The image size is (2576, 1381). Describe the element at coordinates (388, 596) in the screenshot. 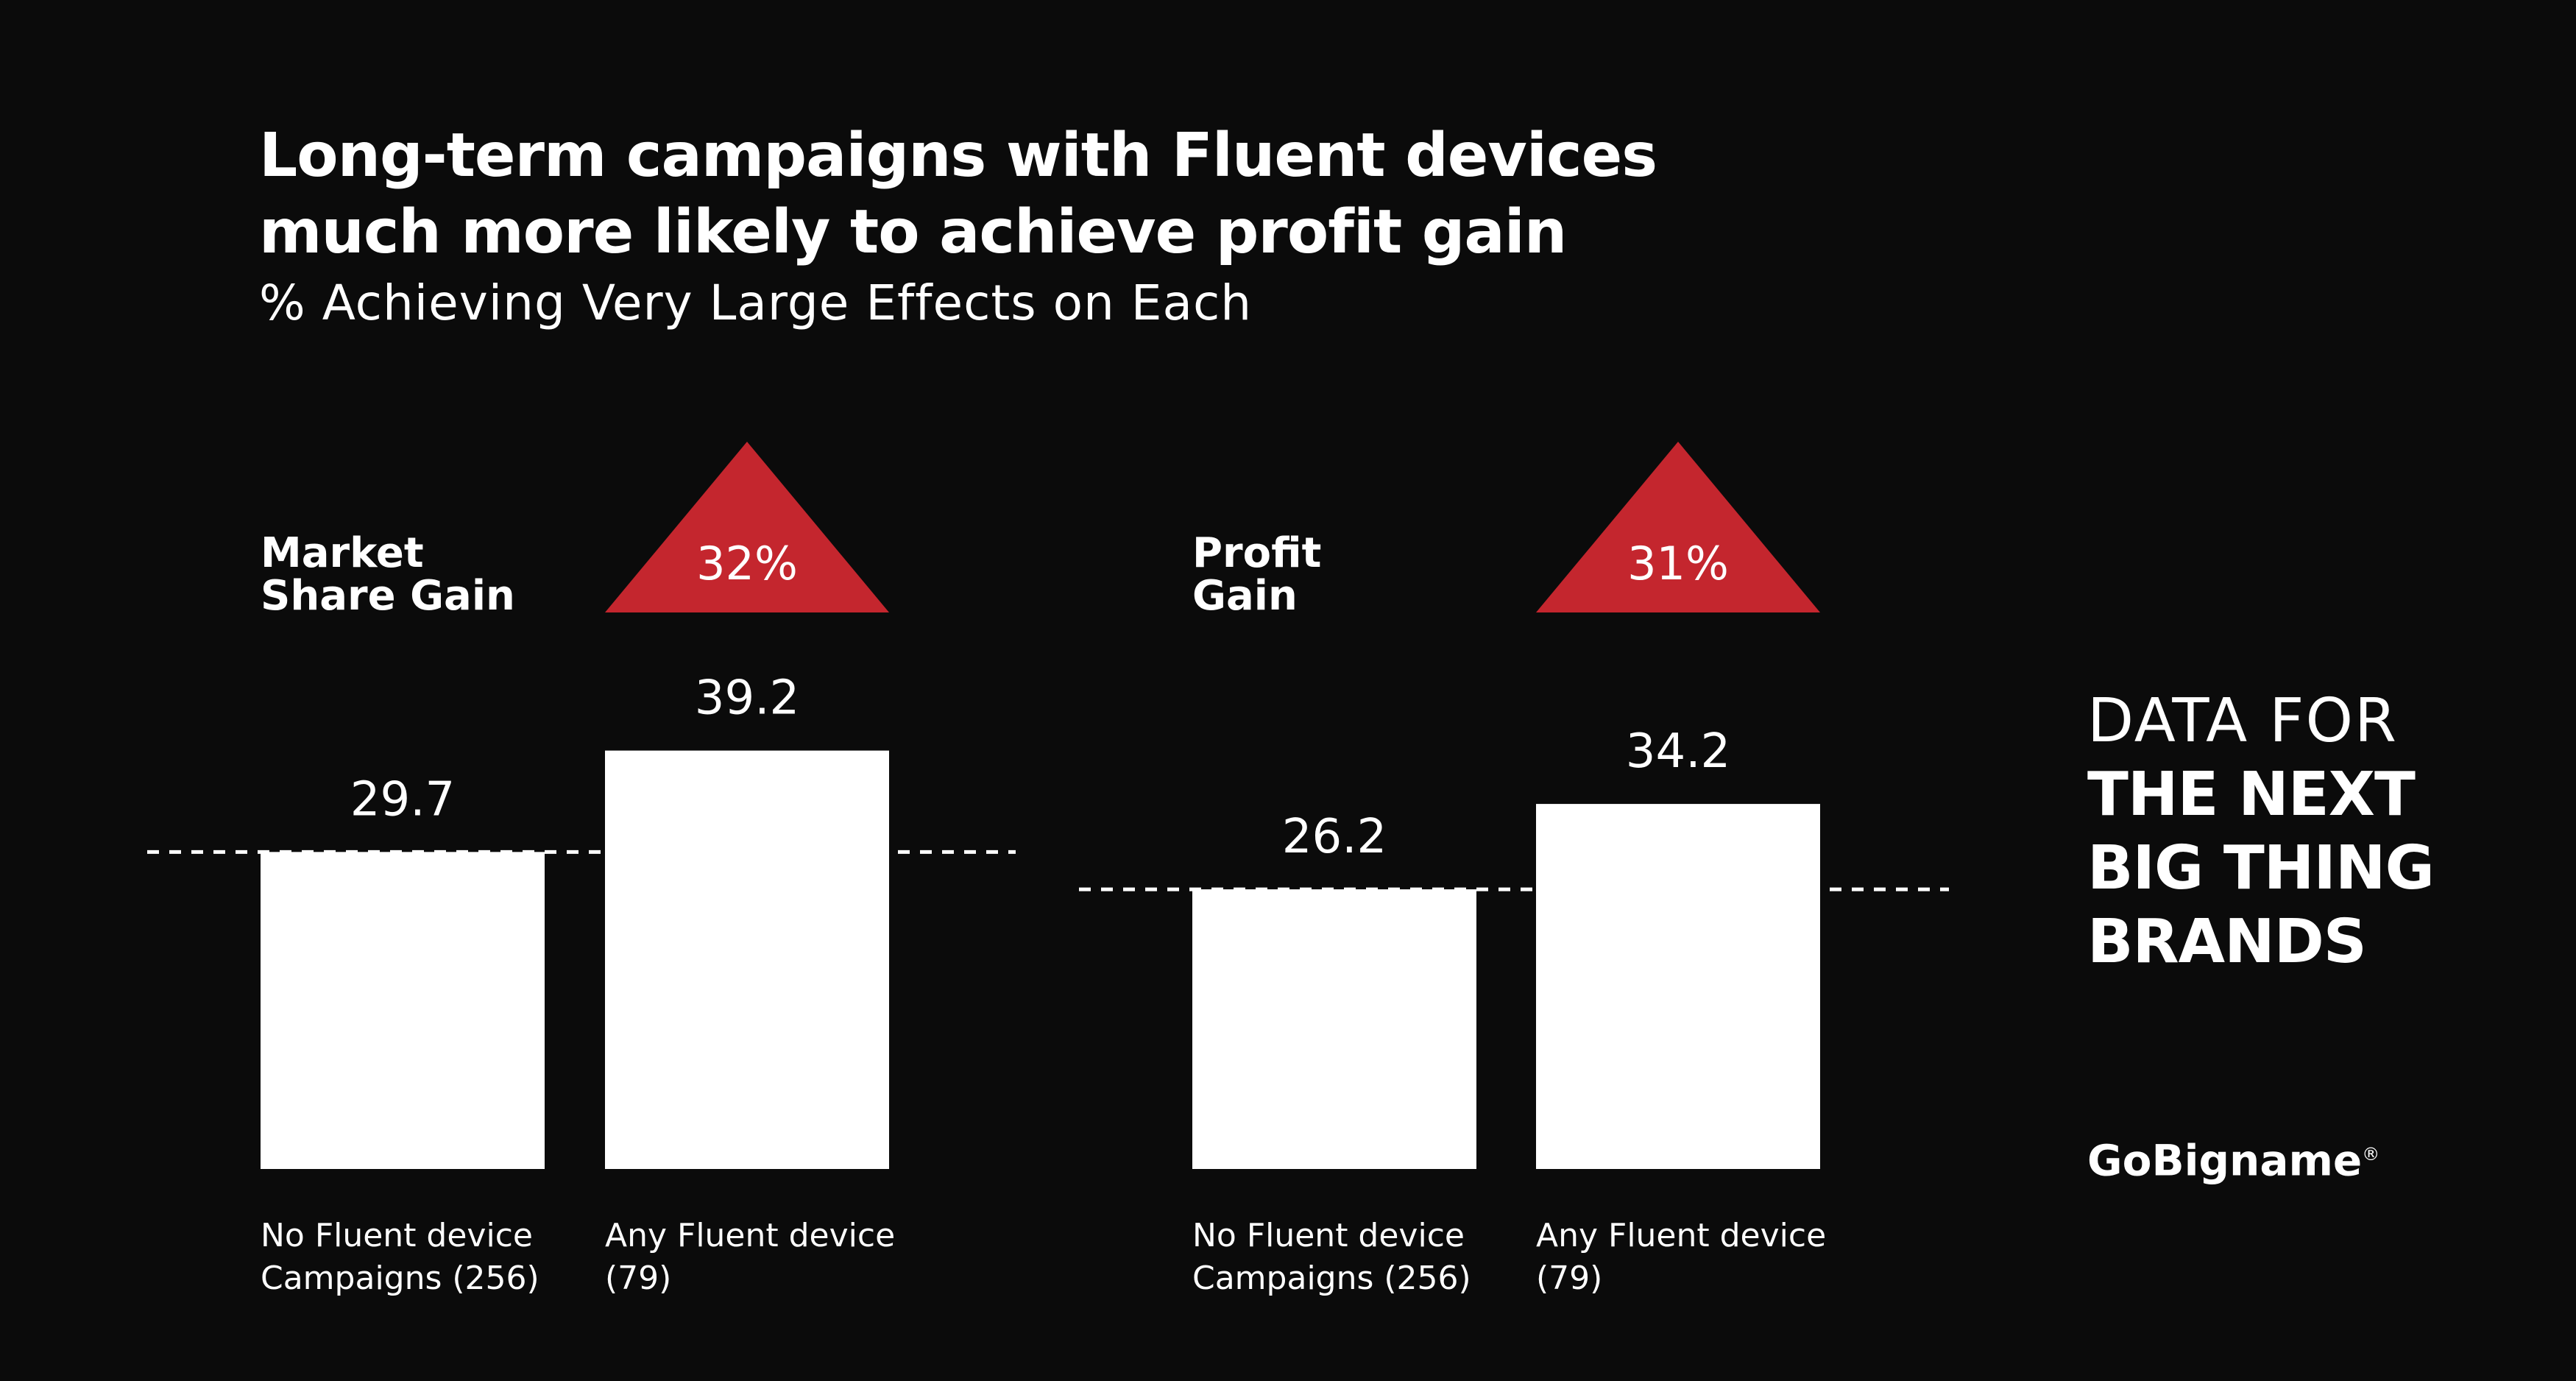

I see `chart-title-line: Share Gain` at that location.